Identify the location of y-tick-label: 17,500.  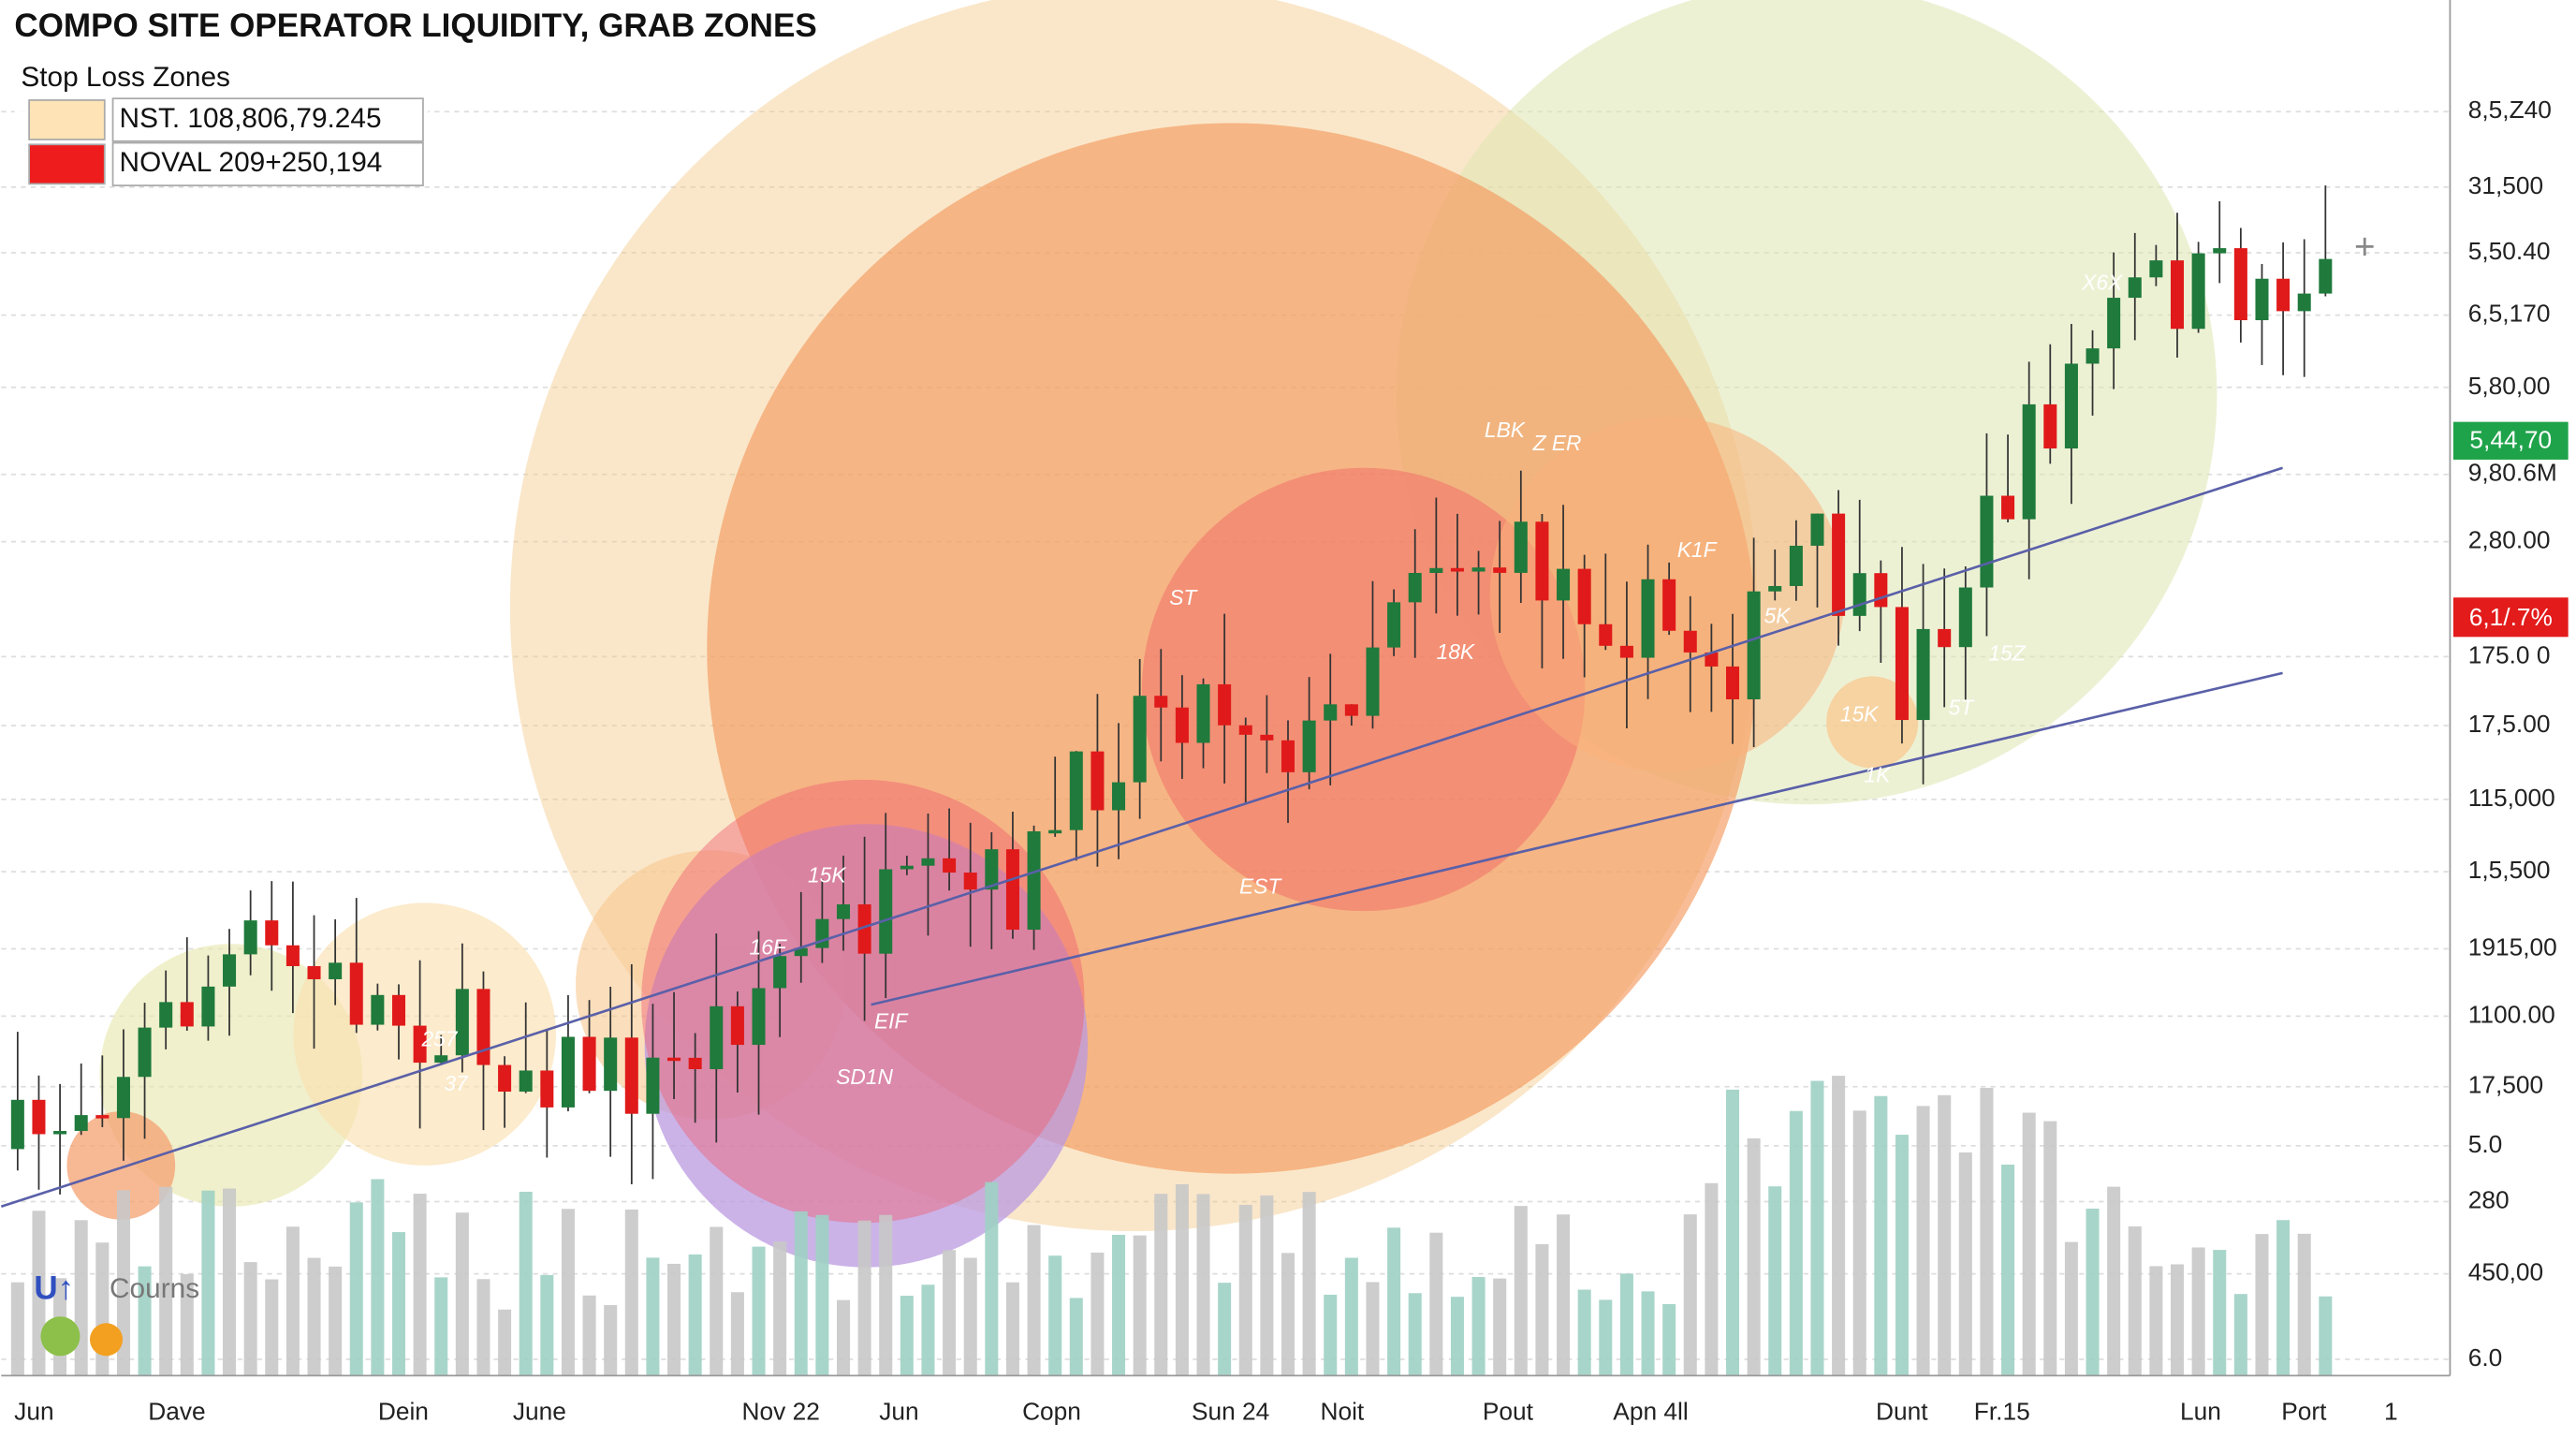
(2505, 1085).